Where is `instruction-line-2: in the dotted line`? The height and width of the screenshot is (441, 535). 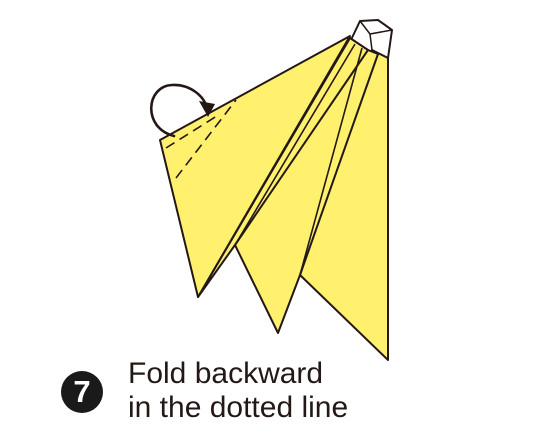 instruction-line-2: in the dotted line is located at coordinates (238, 407).